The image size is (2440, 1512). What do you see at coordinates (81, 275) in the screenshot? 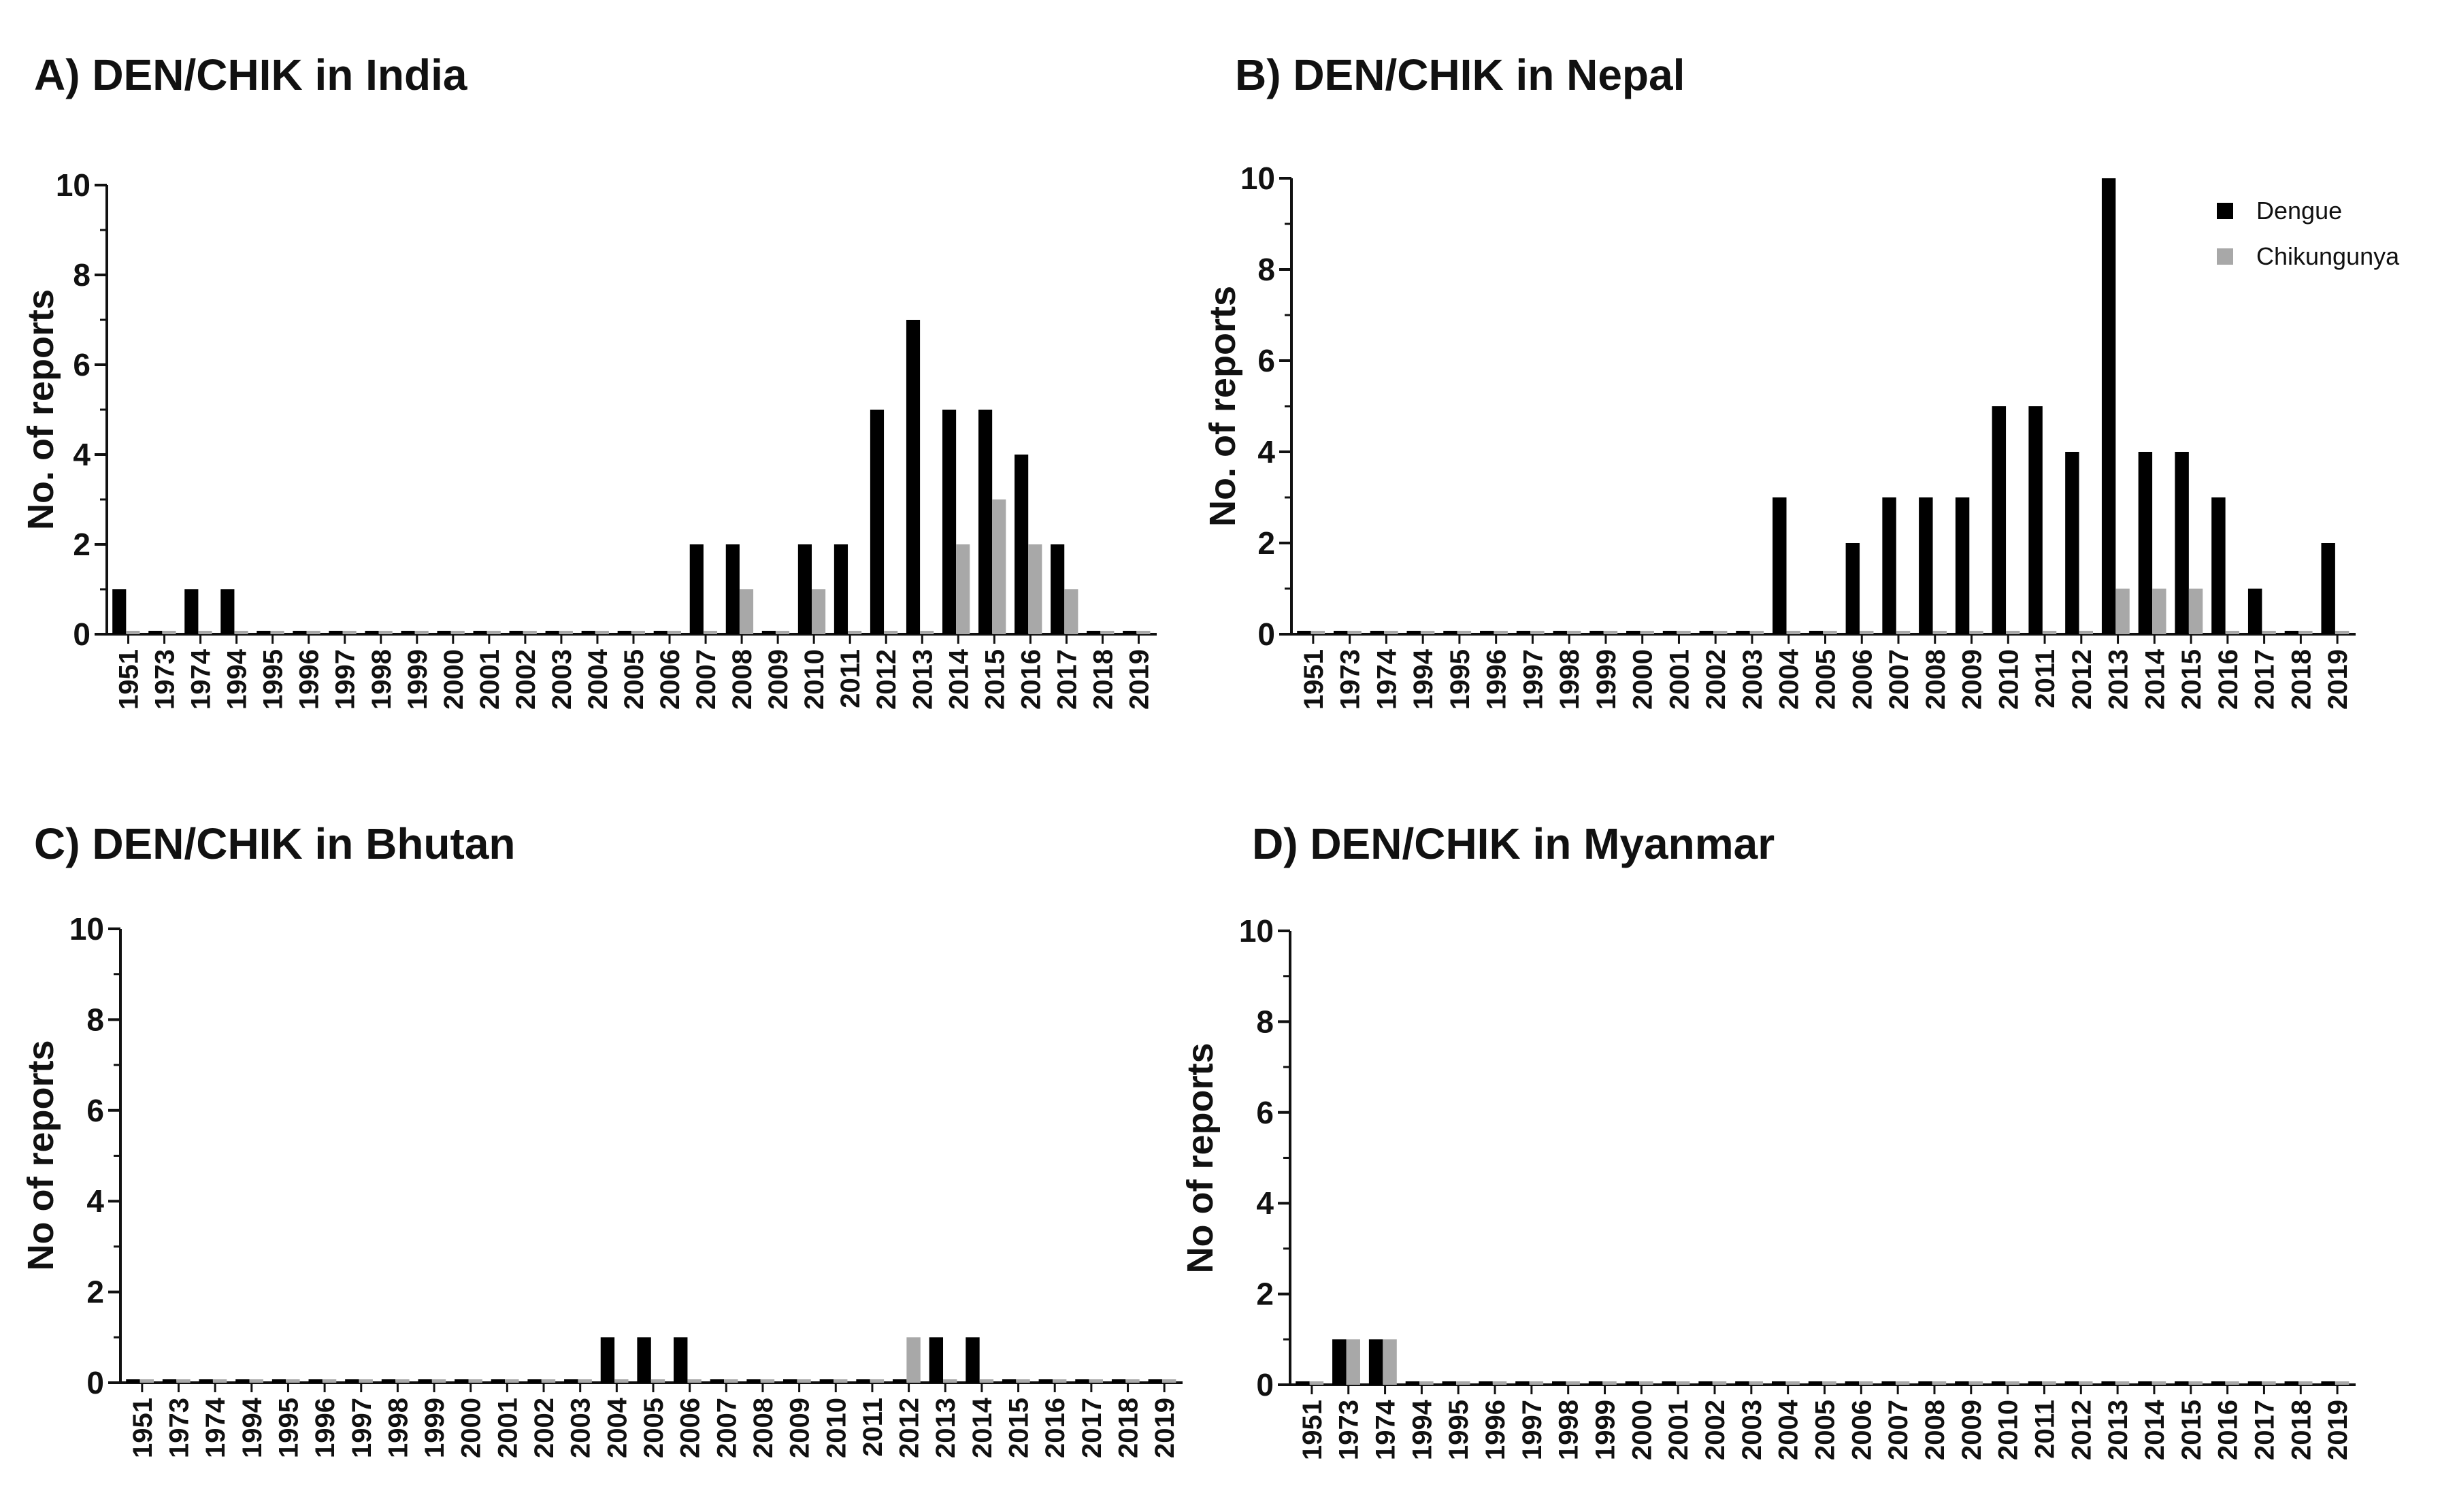
I see `y-tick-label: 8` at bounding box center [81, 275].